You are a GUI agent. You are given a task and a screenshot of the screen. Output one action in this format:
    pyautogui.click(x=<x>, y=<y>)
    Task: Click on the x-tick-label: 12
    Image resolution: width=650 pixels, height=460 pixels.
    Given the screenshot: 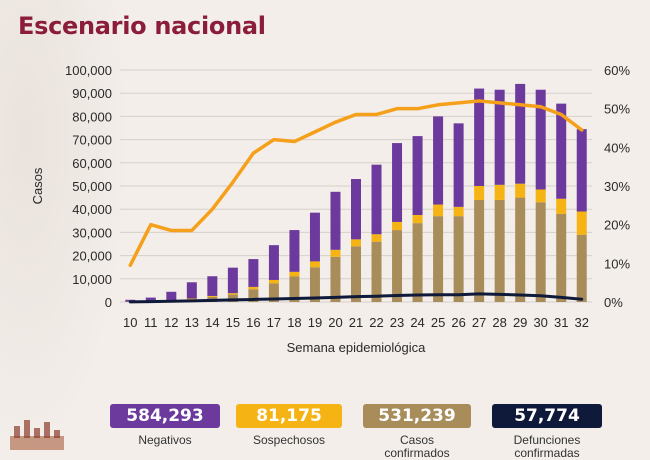 What is the action you would take?
    pyautogui.click(x=171, y=322)
    